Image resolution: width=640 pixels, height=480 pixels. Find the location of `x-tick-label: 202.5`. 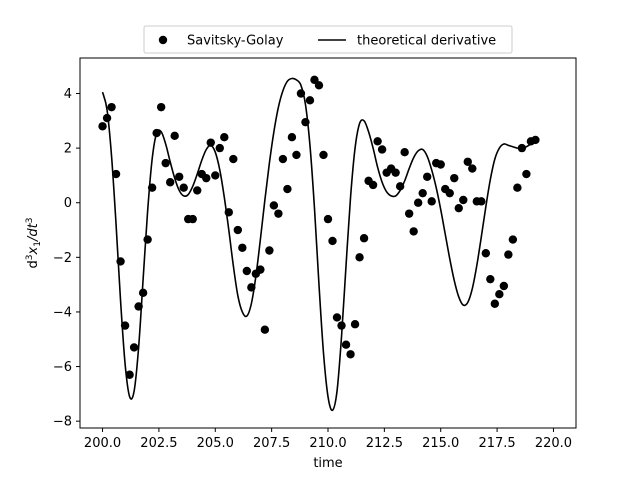

x-tick-label: 202.5 is located at coordinates (158, 443).